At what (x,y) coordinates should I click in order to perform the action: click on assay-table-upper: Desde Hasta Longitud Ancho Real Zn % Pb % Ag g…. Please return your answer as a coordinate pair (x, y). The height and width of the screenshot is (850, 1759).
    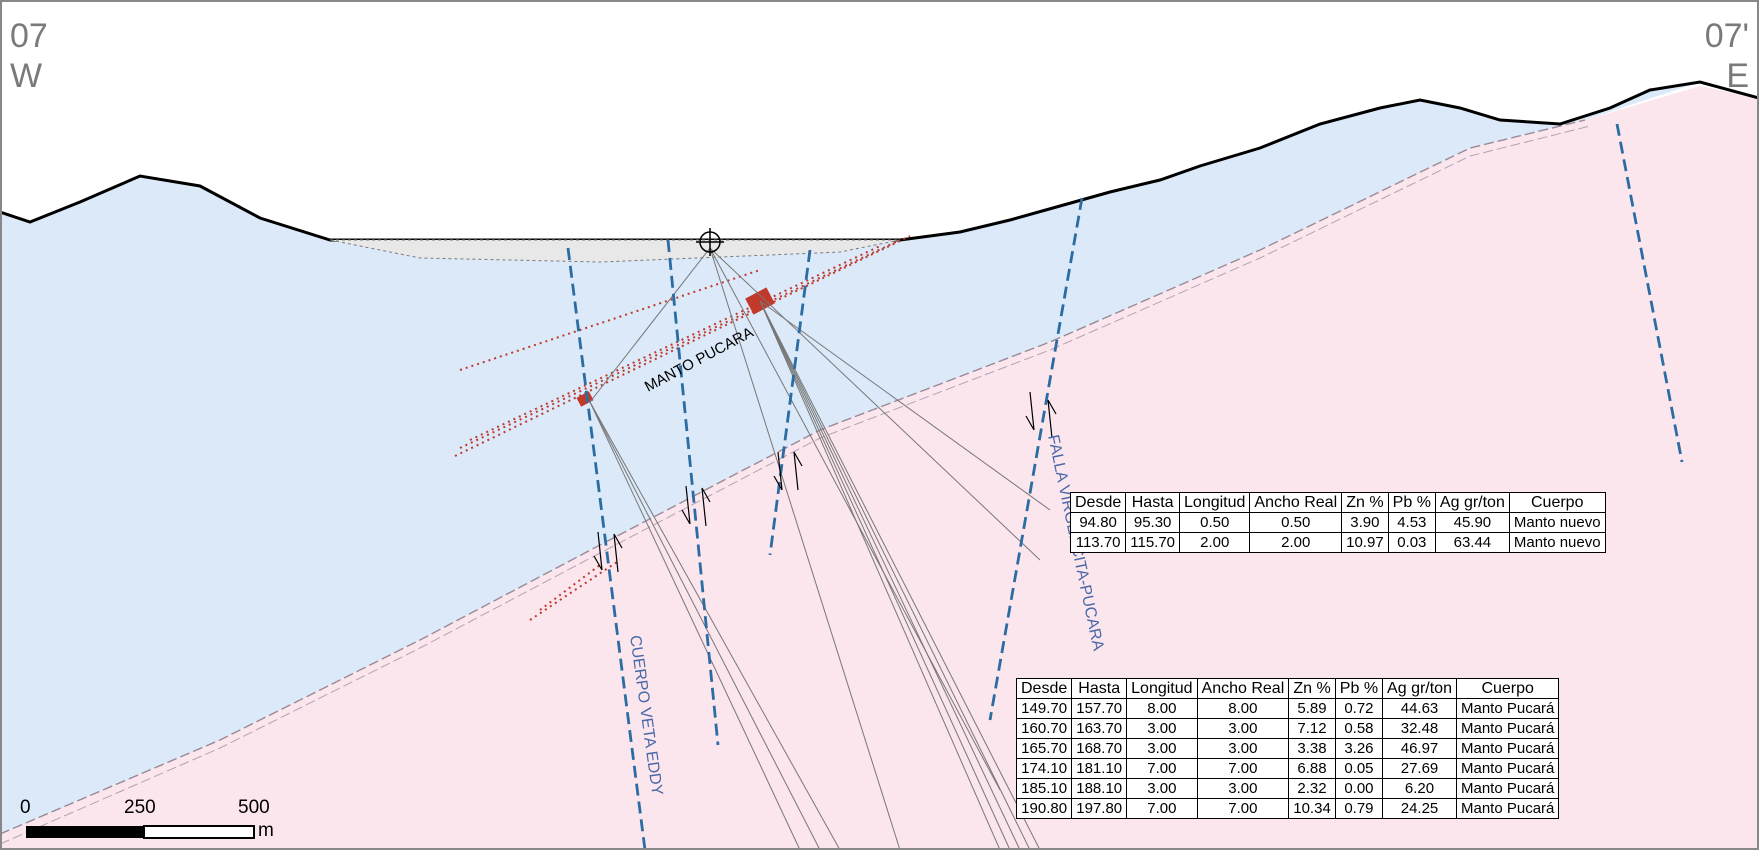
    Looking at the image, I should click on (1337, 522).